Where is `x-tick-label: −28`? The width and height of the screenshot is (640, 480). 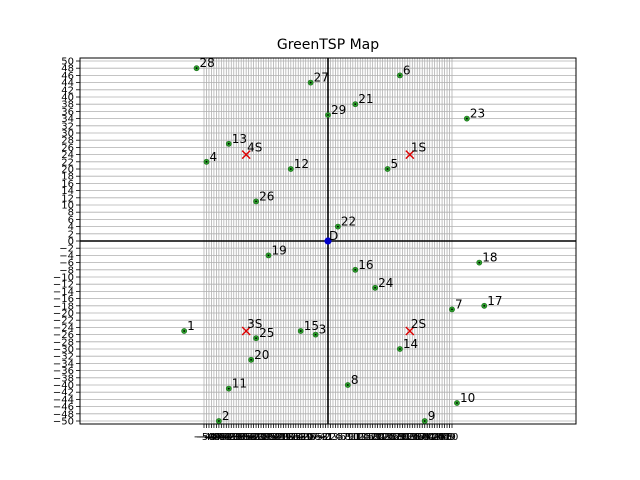
x-tick-label: −28 is located at coordinates (258, 437).